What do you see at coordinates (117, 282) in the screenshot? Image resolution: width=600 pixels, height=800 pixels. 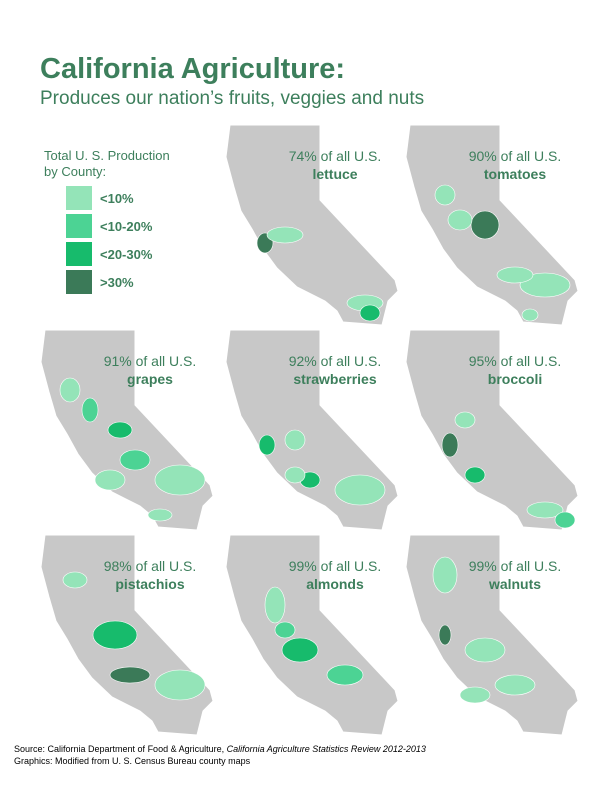 I see `legend-label: >30%` at bounding box center [117, 282].